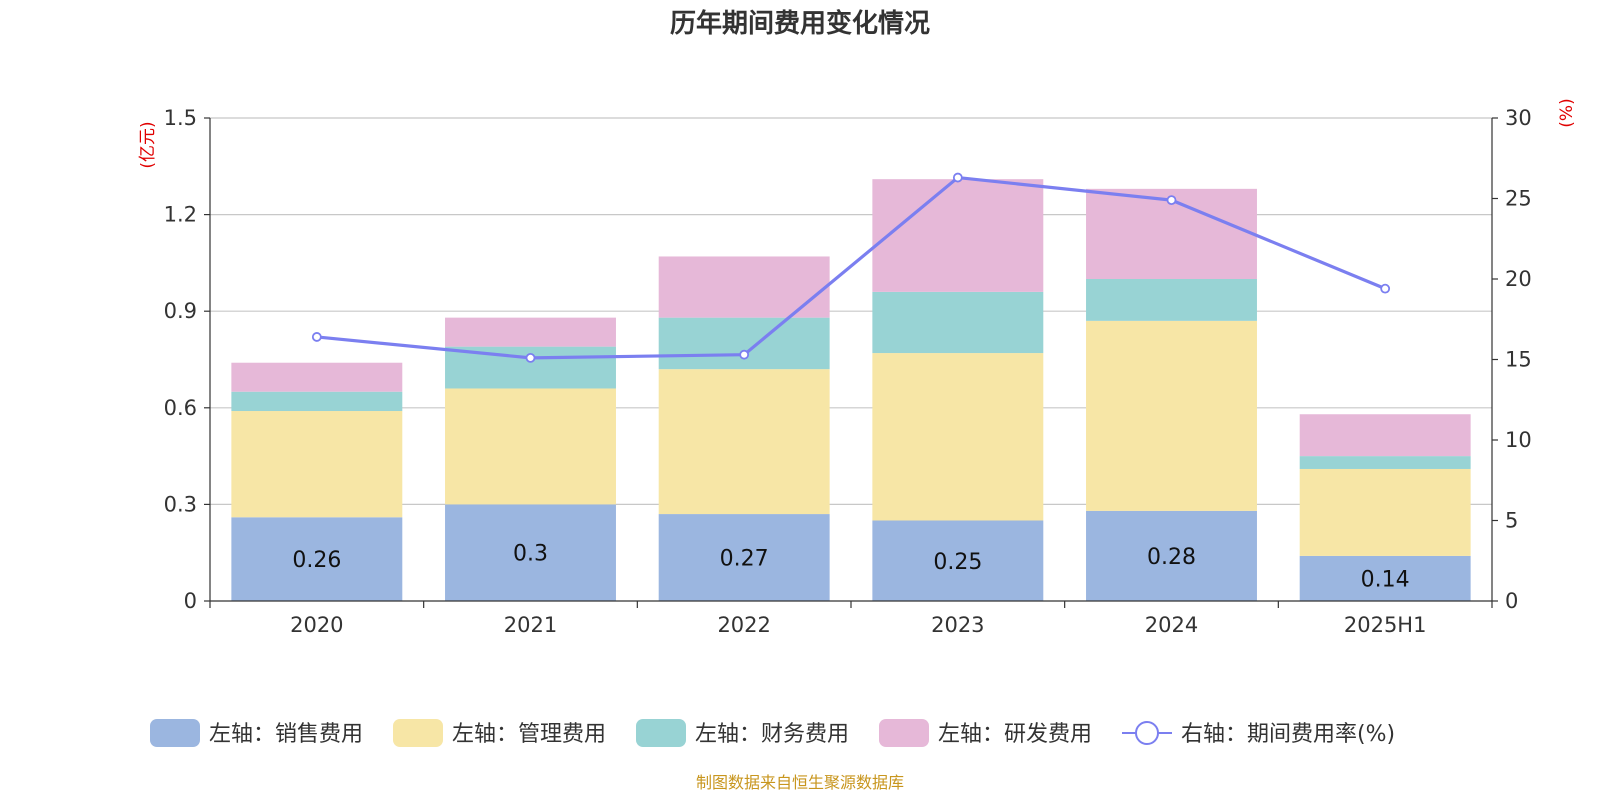 This screenshot has width=1600, height=800. What do you see at coordinates (1511, 521) in the screenshot?
I see `right-tick-label: 5` at bounding box center [1511, 521].